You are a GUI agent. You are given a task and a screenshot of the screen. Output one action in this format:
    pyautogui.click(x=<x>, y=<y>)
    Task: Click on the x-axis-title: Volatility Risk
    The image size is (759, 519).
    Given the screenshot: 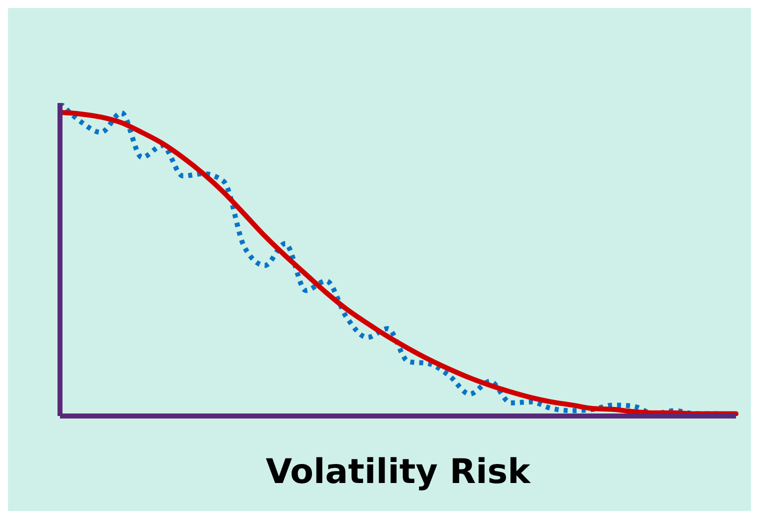 What is the action you would take?
    pyautogui.click(x=399, y=472)
    